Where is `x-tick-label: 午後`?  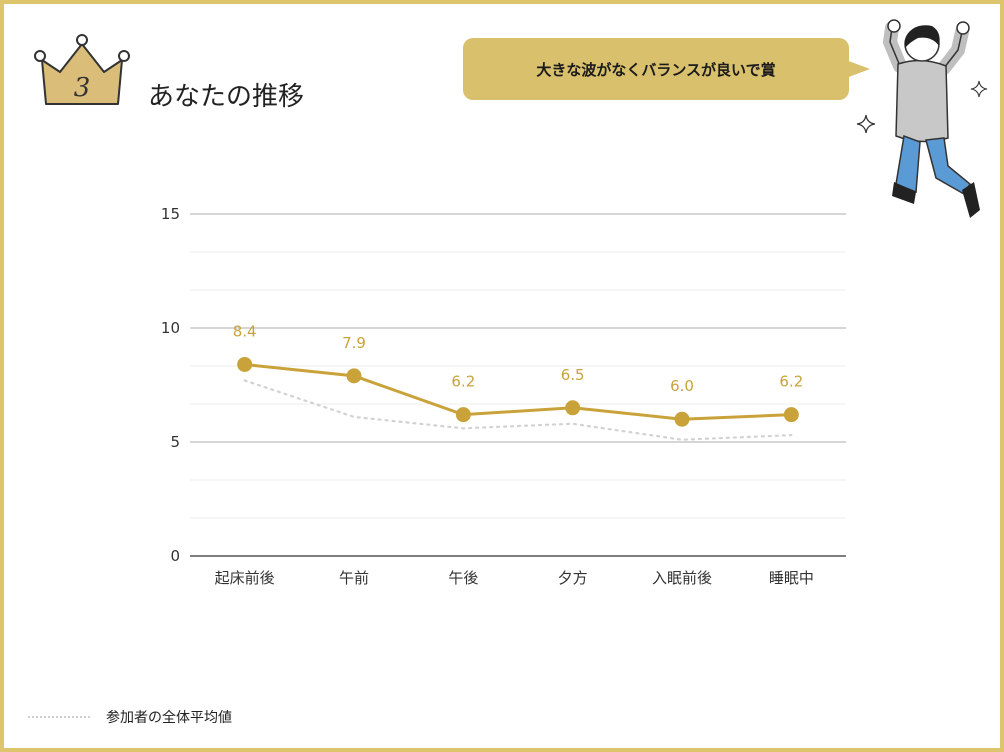 x-tick-label: 午後 is located at coordinates (463, 578).